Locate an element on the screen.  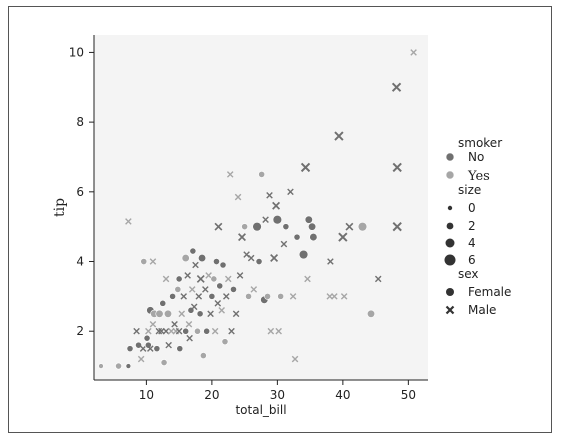
legend-label-yes: Yes is located at coordinates (478, 176).